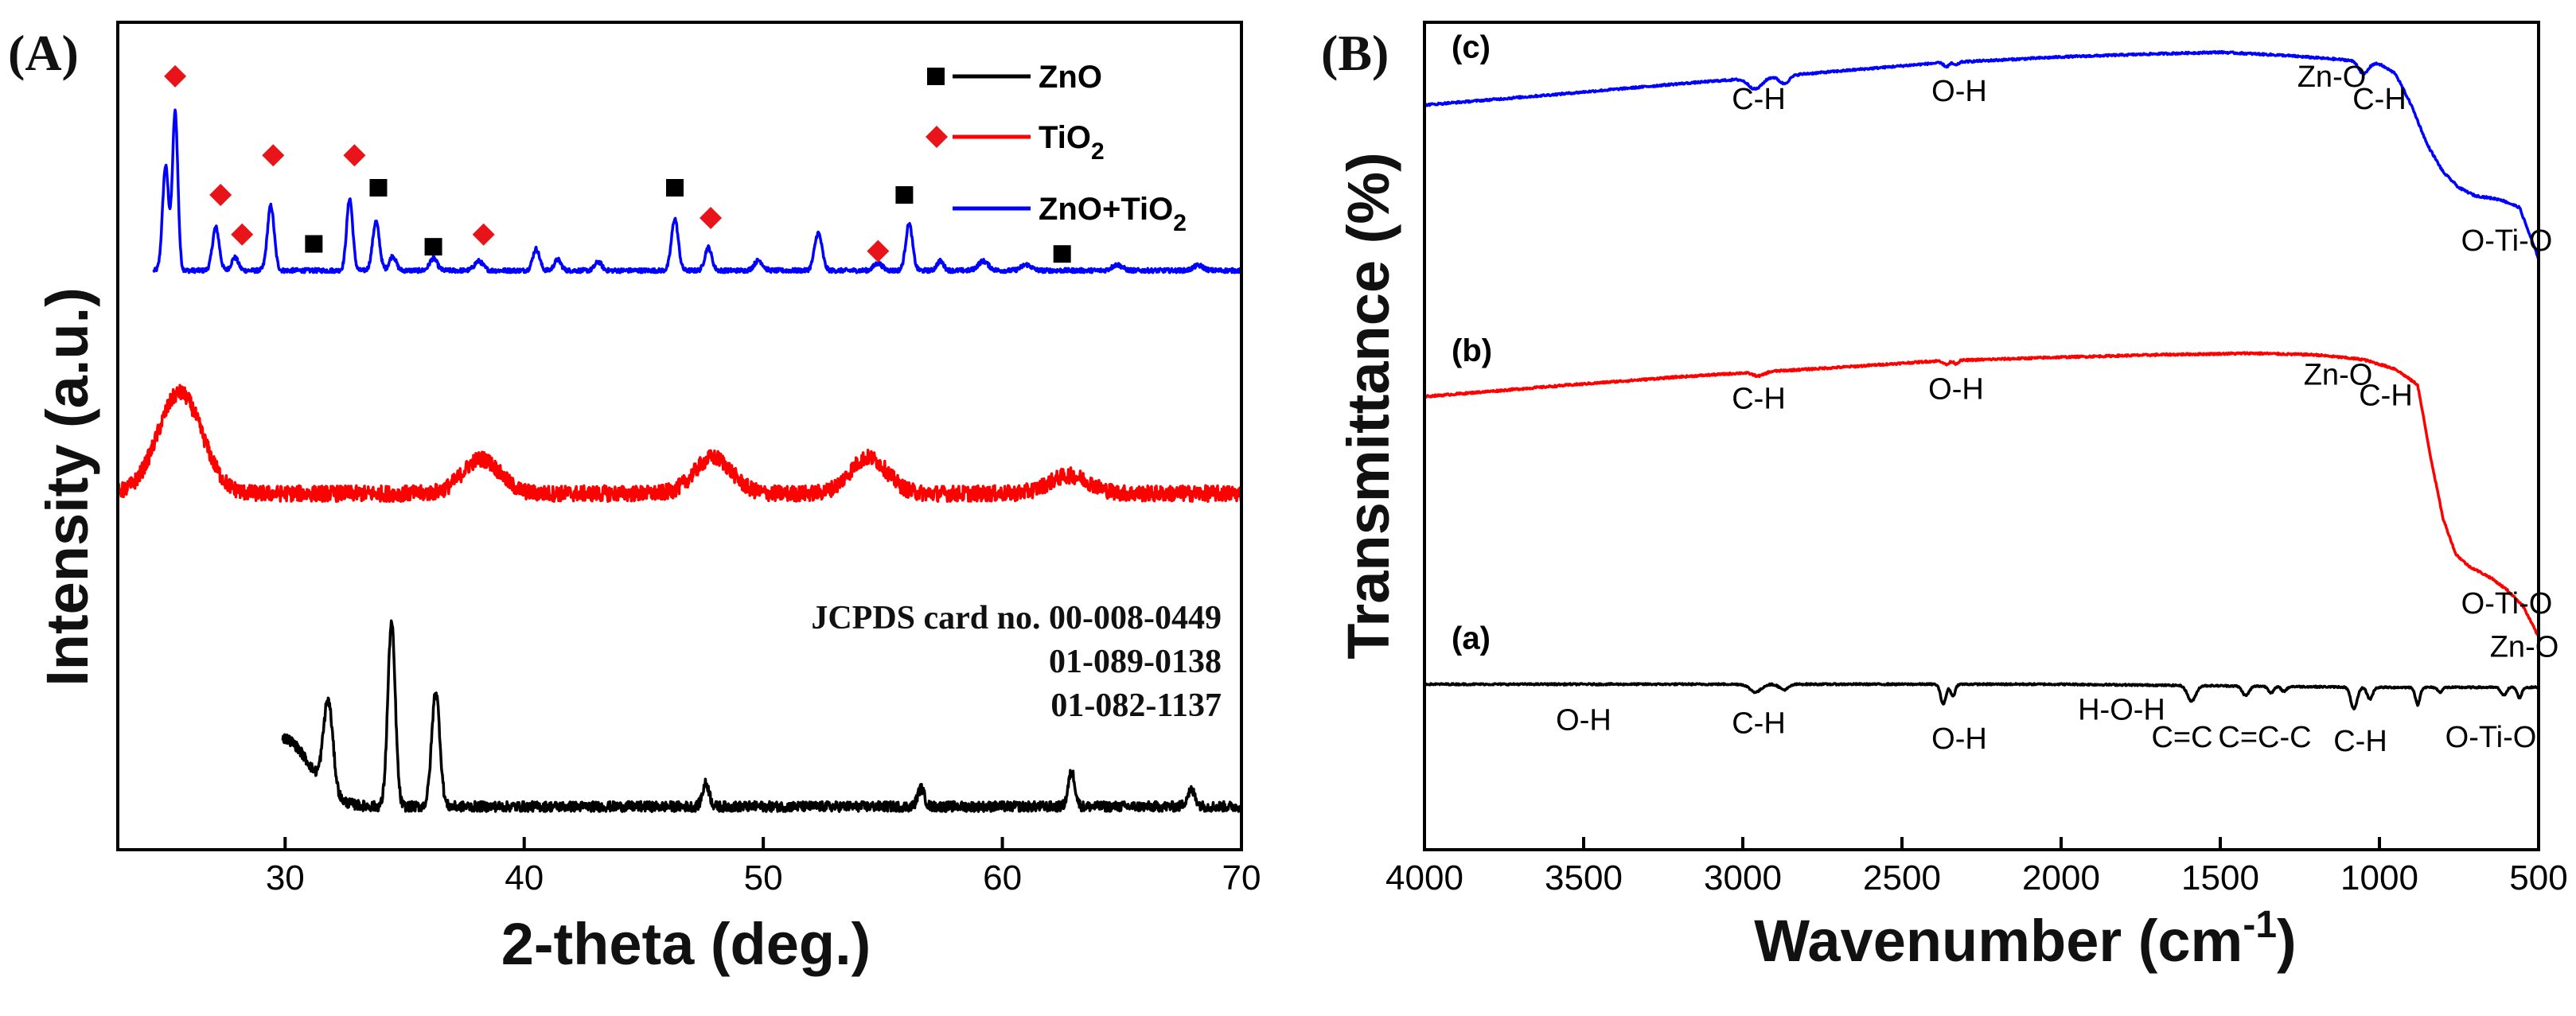  I want to click on jcpds-line-1: JCPDS card no. 00-008-0449, so click(1017, 618).